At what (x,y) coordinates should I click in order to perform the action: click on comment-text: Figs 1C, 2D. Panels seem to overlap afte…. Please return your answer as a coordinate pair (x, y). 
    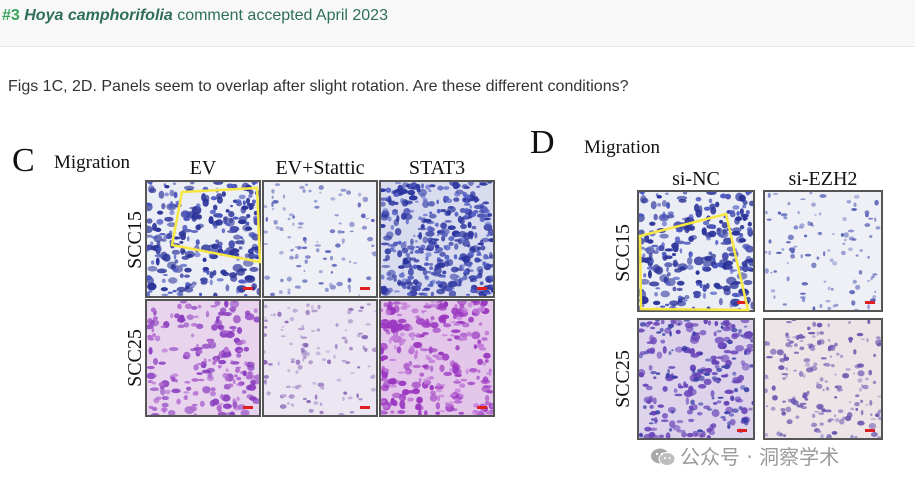
    Looking at the image, I should click on (318, 86).